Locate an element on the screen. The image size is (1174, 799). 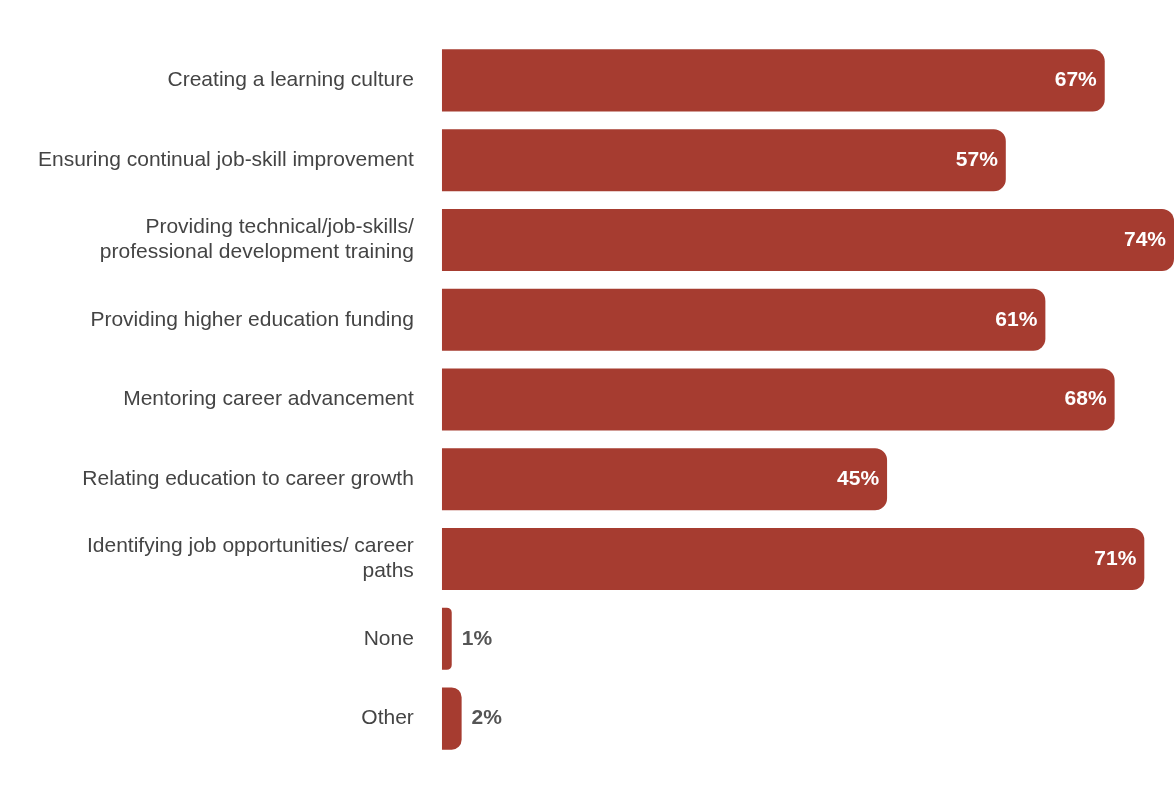
data-label: 57% is located at coordinates (977, 159).